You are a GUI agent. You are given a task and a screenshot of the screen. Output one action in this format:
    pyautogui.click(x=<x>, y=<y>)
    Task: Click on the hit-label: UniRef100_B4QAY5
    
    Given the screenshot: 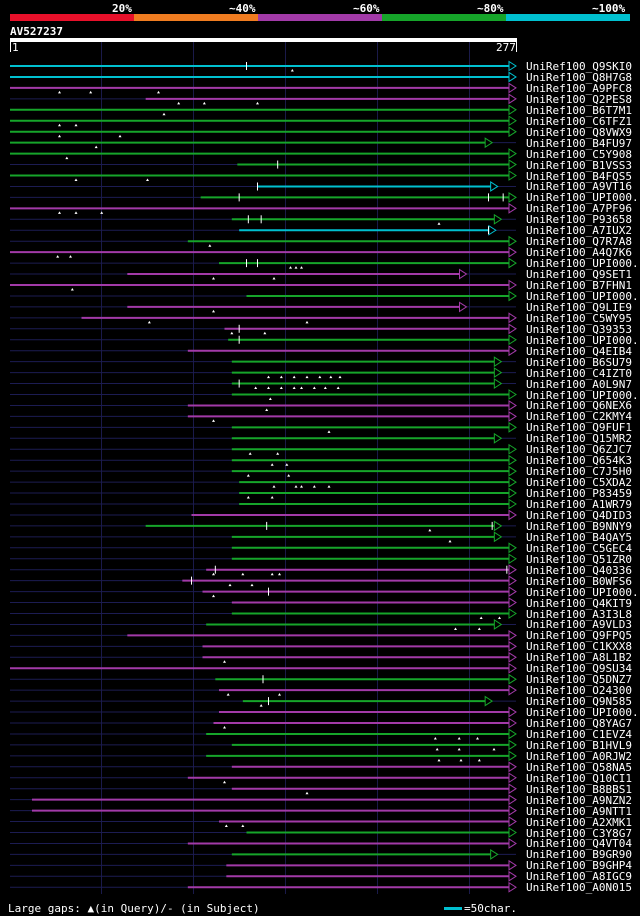 What is the action you would take?
    pyautogui.click(x=579, y=537)
    